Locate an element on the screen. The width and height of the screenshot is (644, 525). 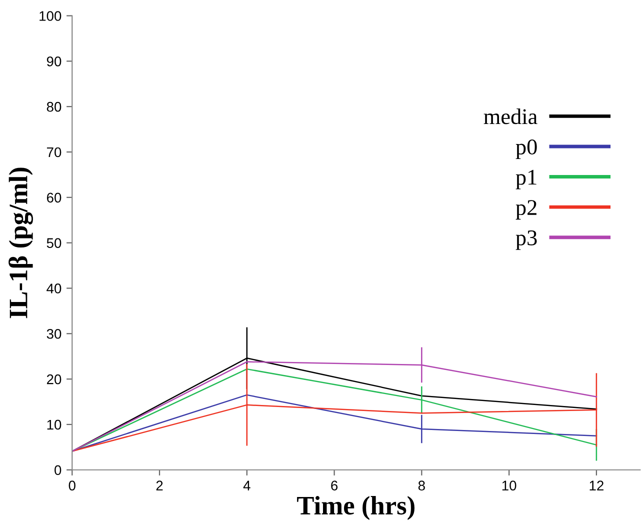
legend-label: p1 is located at coordinates (526, 180).